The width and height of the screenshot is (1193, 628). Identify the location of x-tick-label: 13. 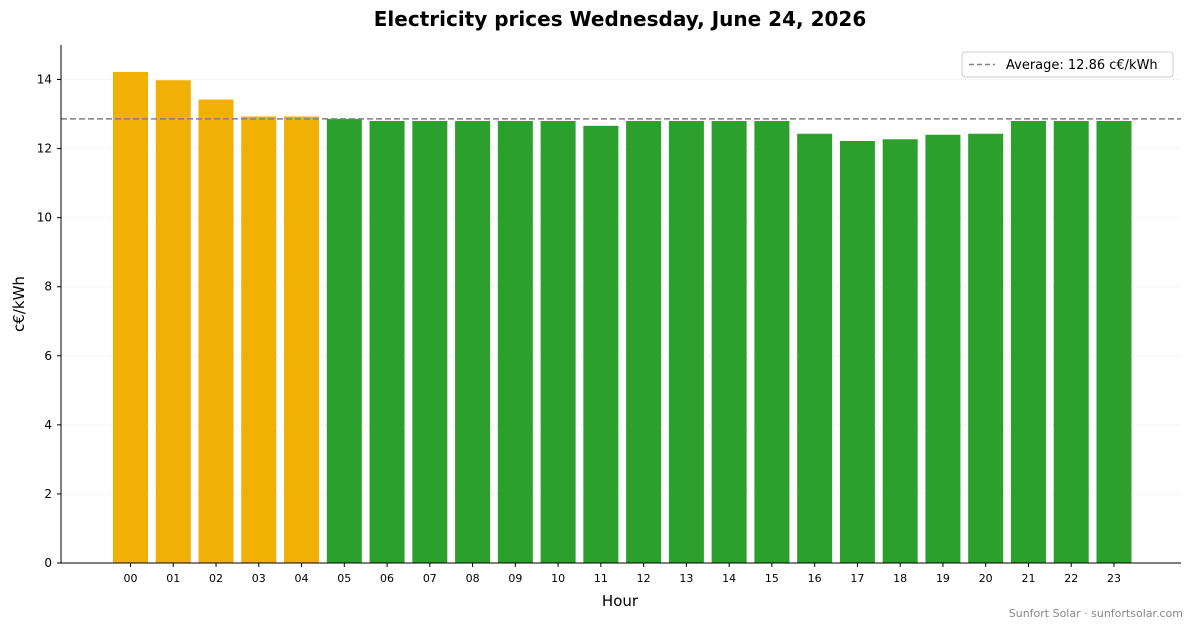
(686, 578).